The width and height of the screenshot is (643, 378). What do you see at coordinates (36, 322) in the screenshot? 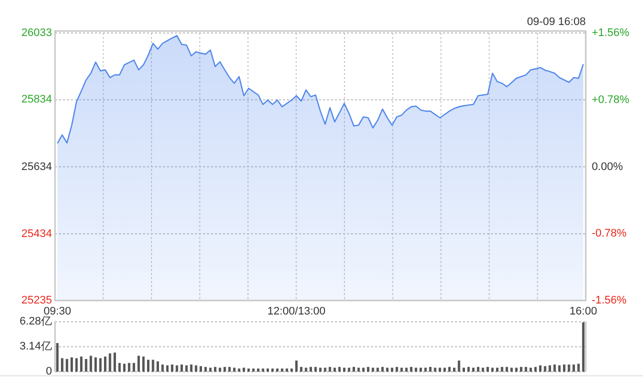
I see `y-tick-label: 6.28亿` at bounding box center [36, 322].